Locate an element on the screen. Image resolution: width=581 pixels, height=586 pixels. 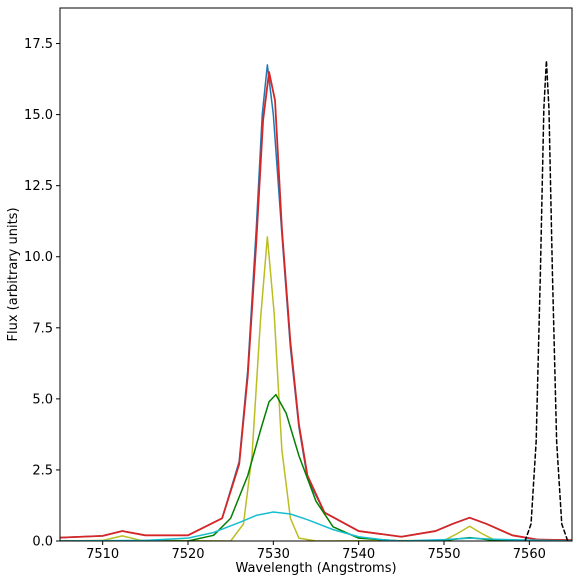
x-axis: 7510 7520 7530 7540 7550 7560 is located at coordinates (316, 551).